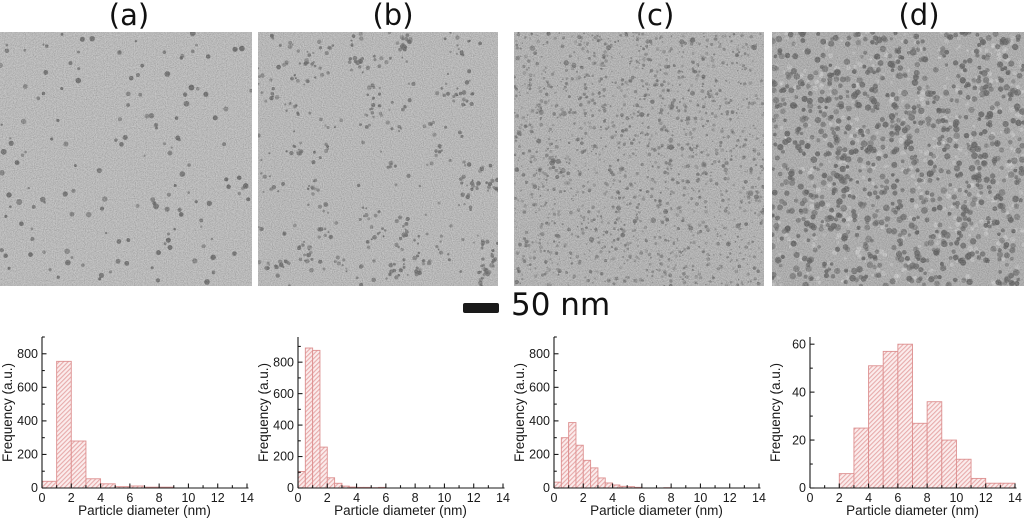 This screenshot has width=1024, height=519. I want to click on tem-image-b, so click(378, 159).